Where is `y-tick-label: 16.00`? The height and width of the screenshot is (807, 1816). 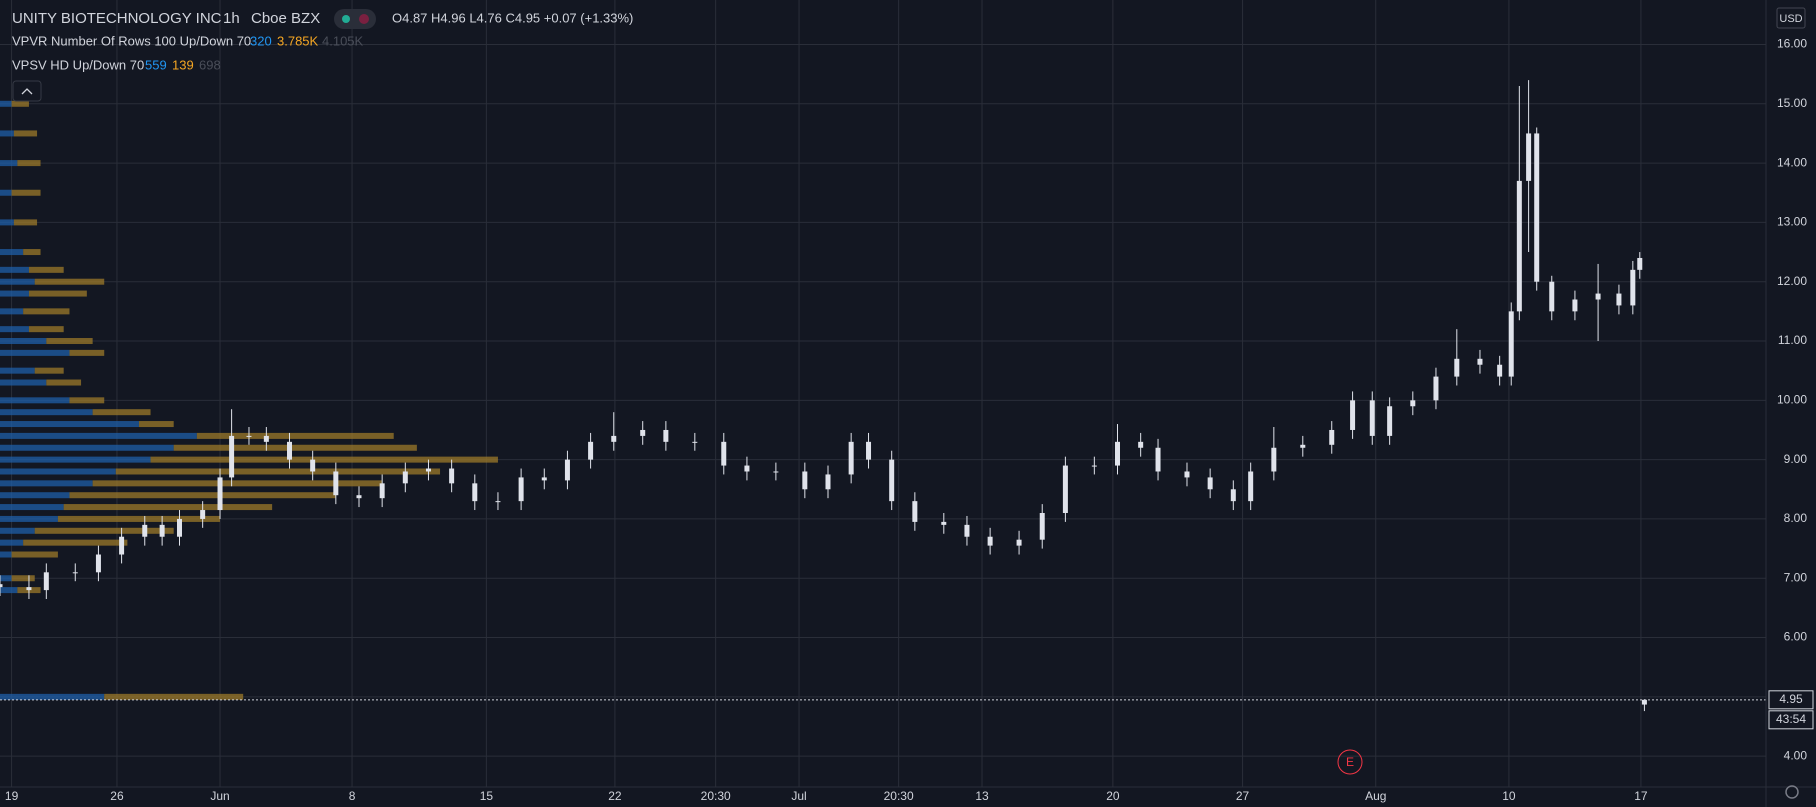
y-tick-label: 16.00 is located at coordinates (1792, 44).